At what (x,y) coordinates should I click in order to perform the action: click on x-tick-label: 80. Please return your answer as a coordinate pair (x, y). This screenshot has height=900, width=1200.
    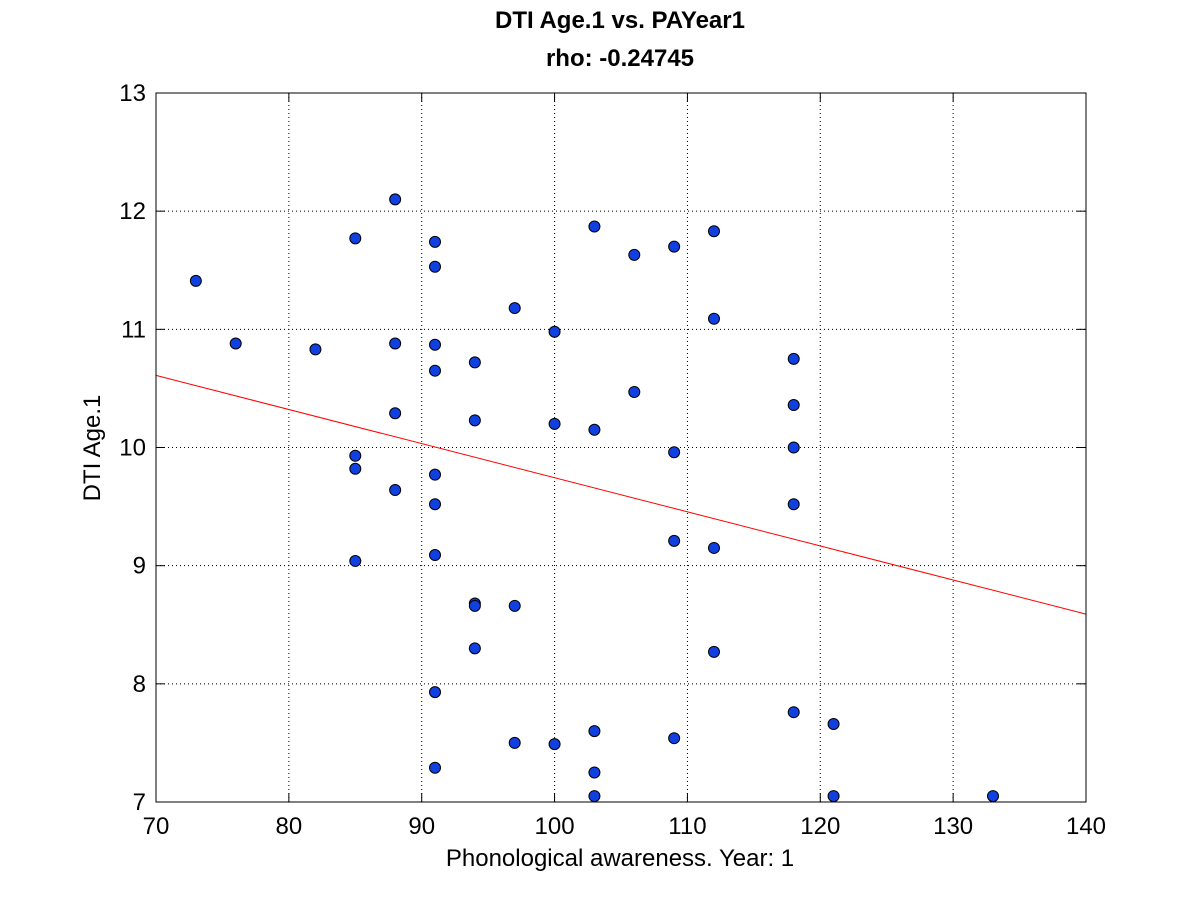
    Looking at the image, I should click on (289, 826).